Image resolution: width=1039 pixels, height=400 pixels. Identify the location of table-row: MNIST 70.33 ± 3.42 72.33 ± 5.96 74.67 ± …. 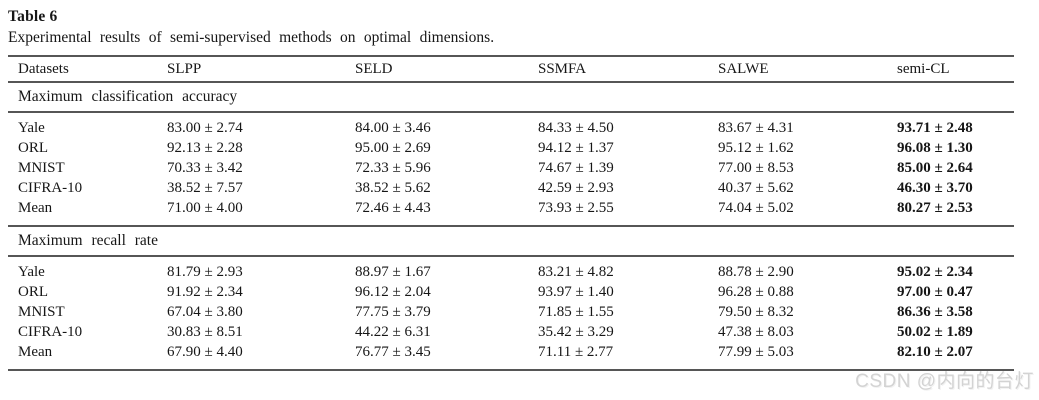
(511, 168).